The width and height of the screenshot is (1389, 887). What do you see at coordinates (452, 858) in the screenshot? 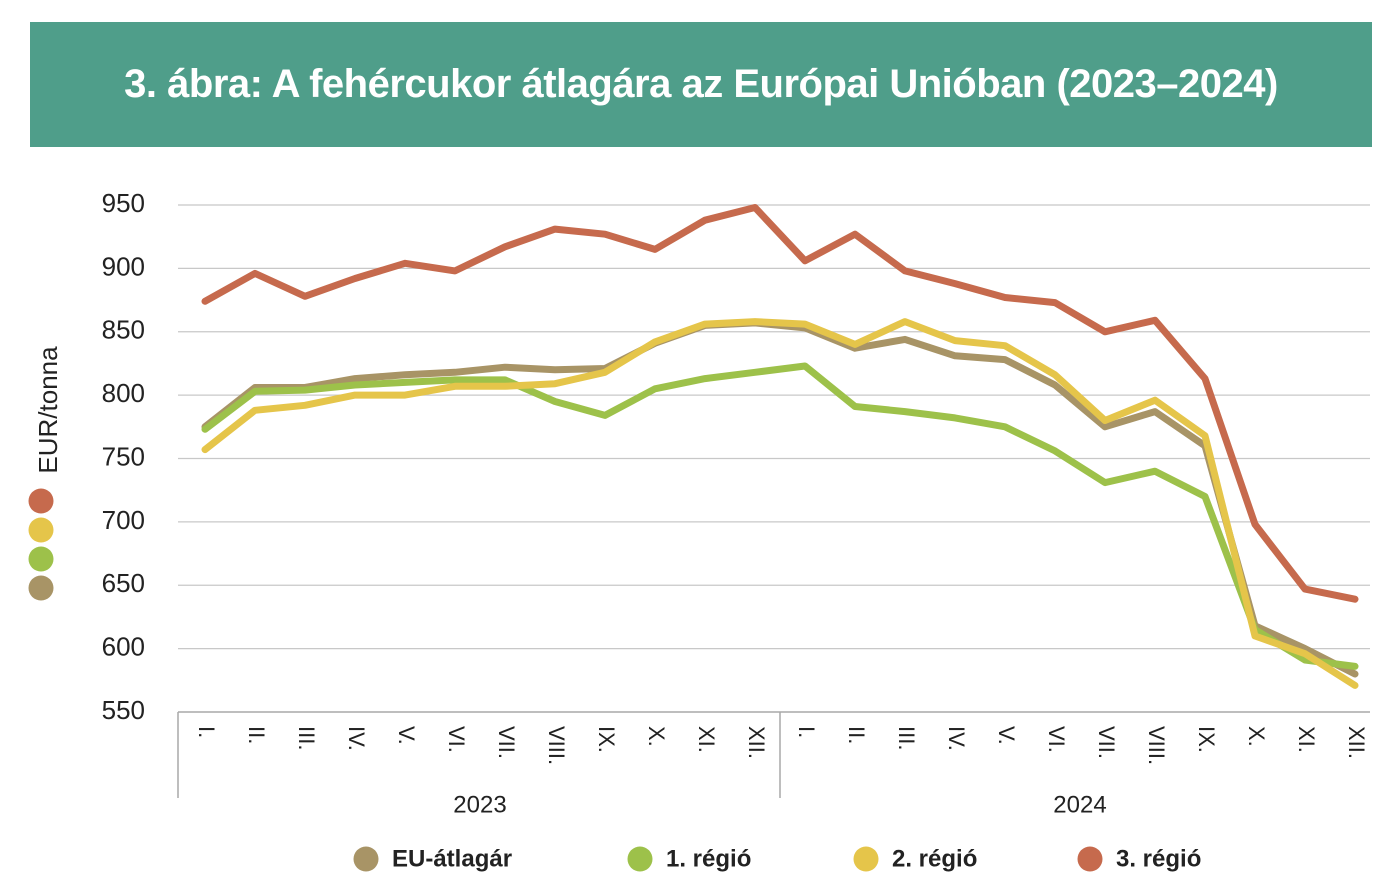
I see `legend-label: EU-átlagár` at bounding box center [452, 858].